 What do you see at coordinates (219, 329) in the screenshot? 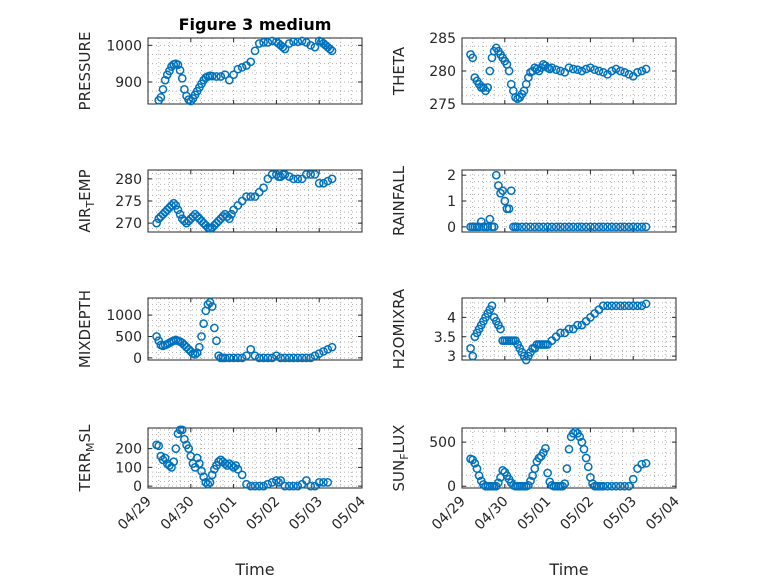
I see `subplot-mixdepth: 0 500 1000 MIXDEPTH` at bounding box center [219, 329].